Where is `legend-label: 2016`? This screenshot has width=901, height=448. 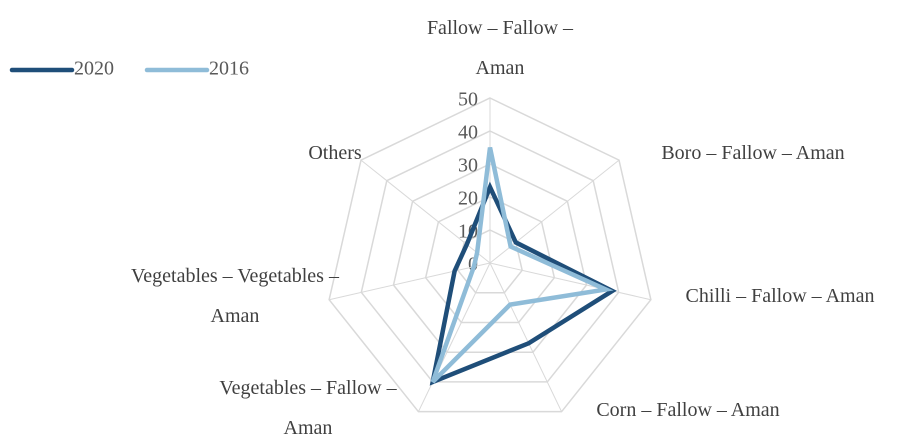
legend-label: 2016 is located at coordinates (229, 69).